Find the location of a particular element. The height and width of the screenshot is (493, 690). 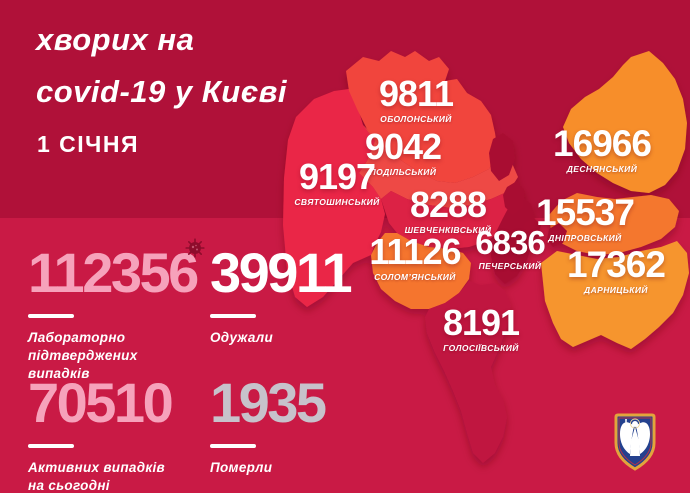

district-shape-dniprovskyi is located at coordinates (614, 224).